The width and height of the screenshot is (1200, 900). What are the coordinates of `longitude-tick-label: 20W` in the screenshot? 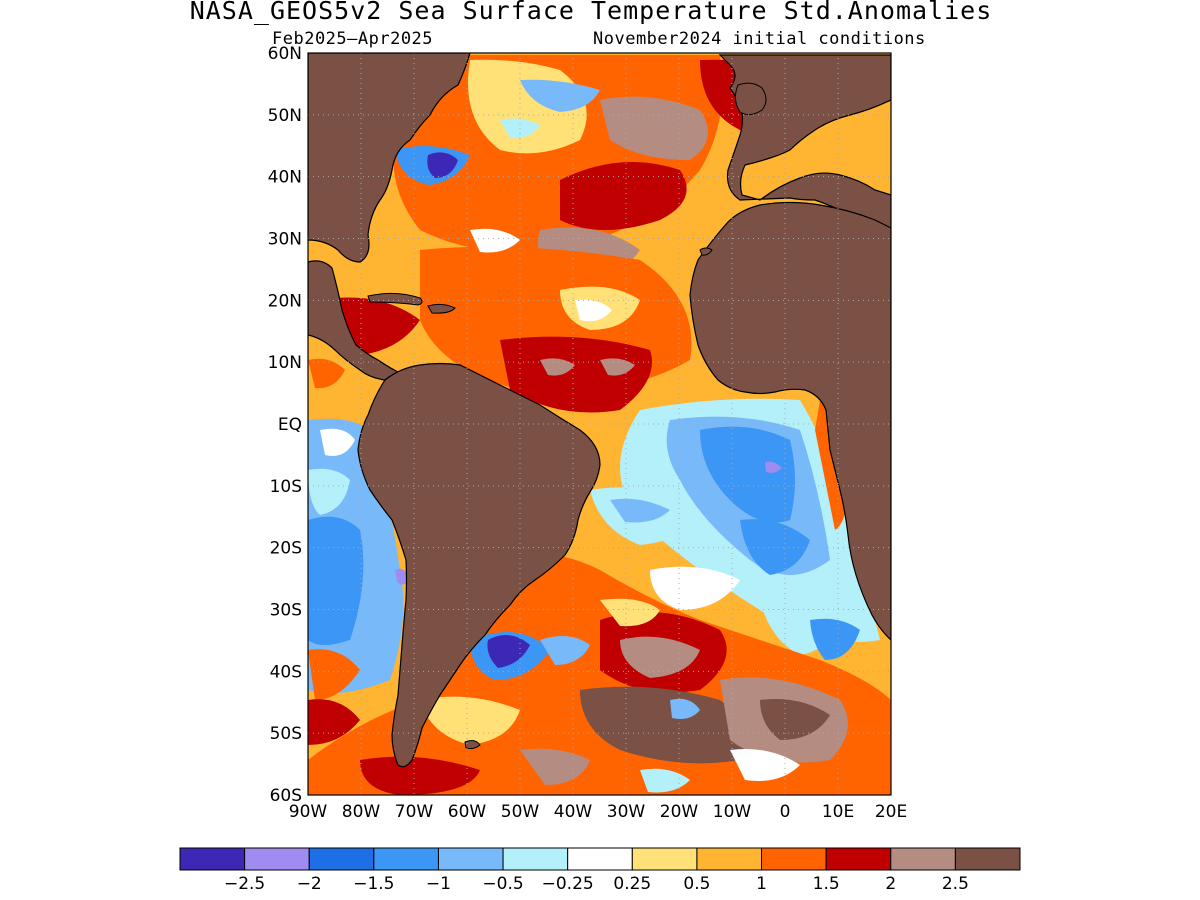 It's located at (679, 812).